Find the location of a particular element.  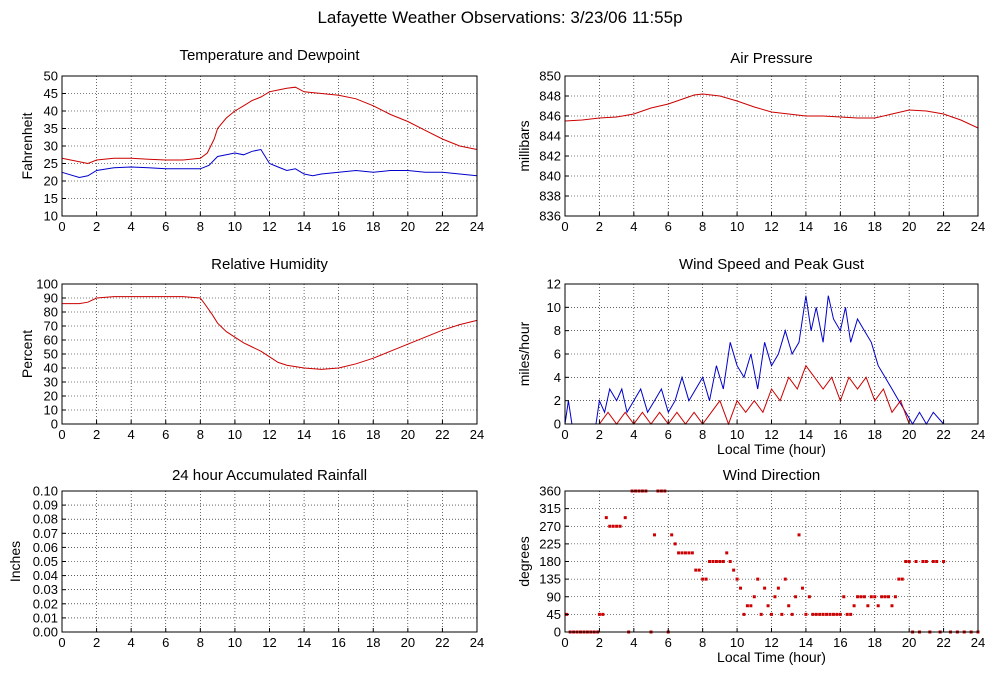

y-tick-label: 0.02 is located at coordinates (45, 603).